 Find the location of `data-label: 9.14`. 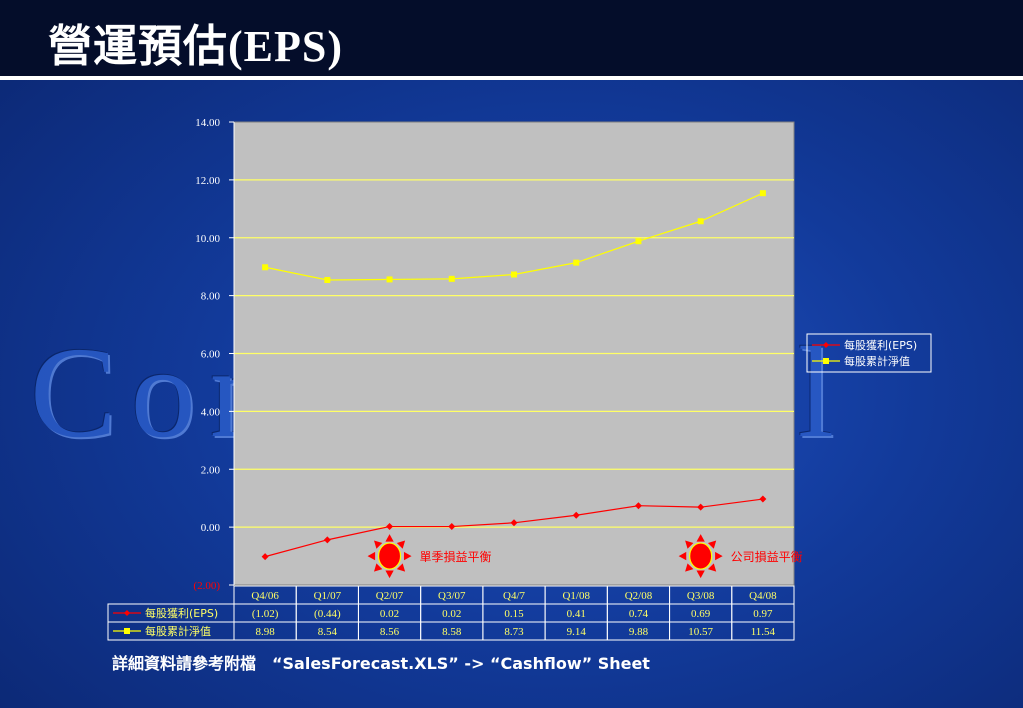

data-label: 9.14 is located at coordinates (577, 632).